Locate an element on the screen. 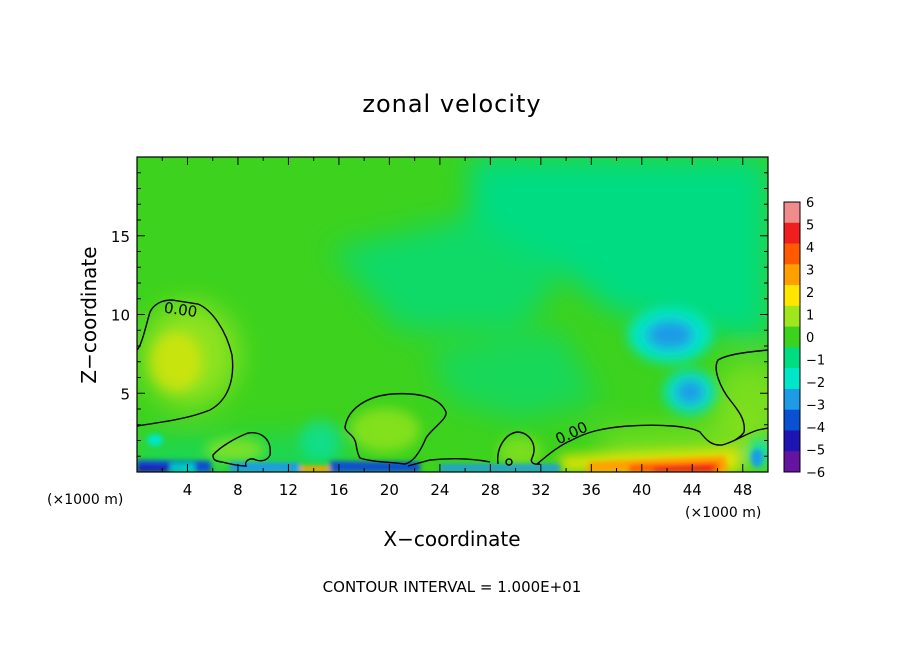  x-unit-left: (×1000 m) is located at coordinates (85, 500).